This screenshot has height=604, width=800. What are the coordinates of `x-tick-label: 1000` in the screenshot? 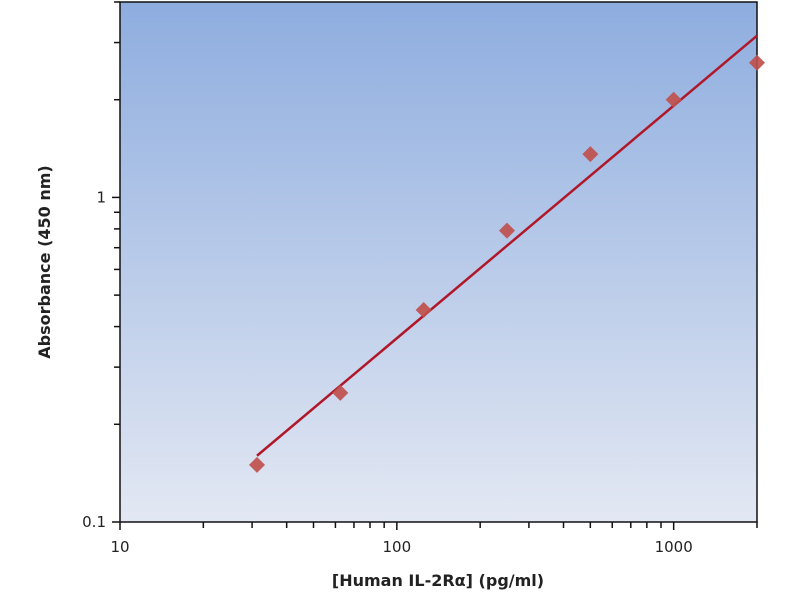 It's located at (674, 547).